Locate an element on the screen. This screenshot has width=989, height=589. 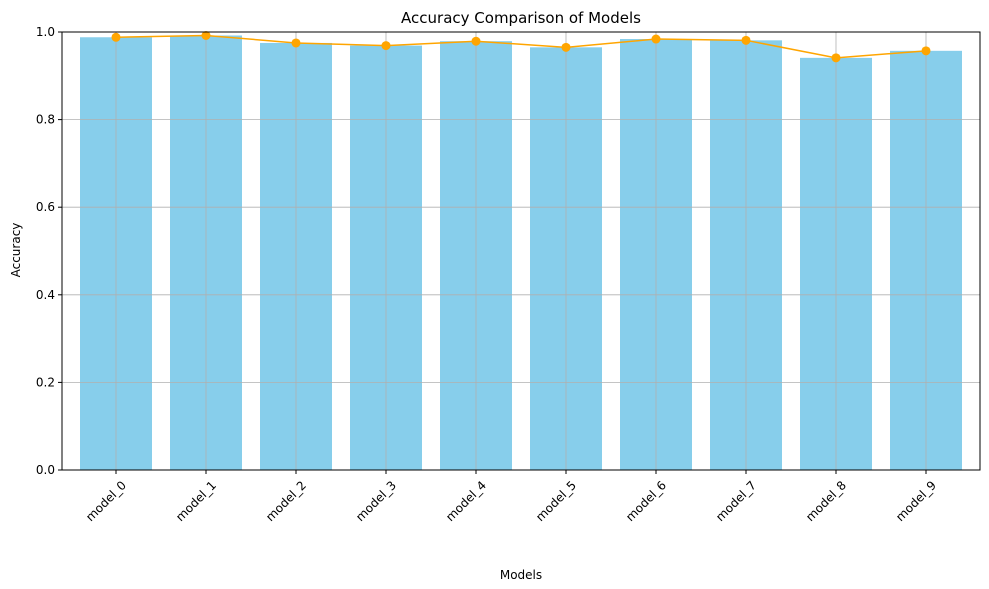
x-axis-label: Models is located at coordinates (521, 575).